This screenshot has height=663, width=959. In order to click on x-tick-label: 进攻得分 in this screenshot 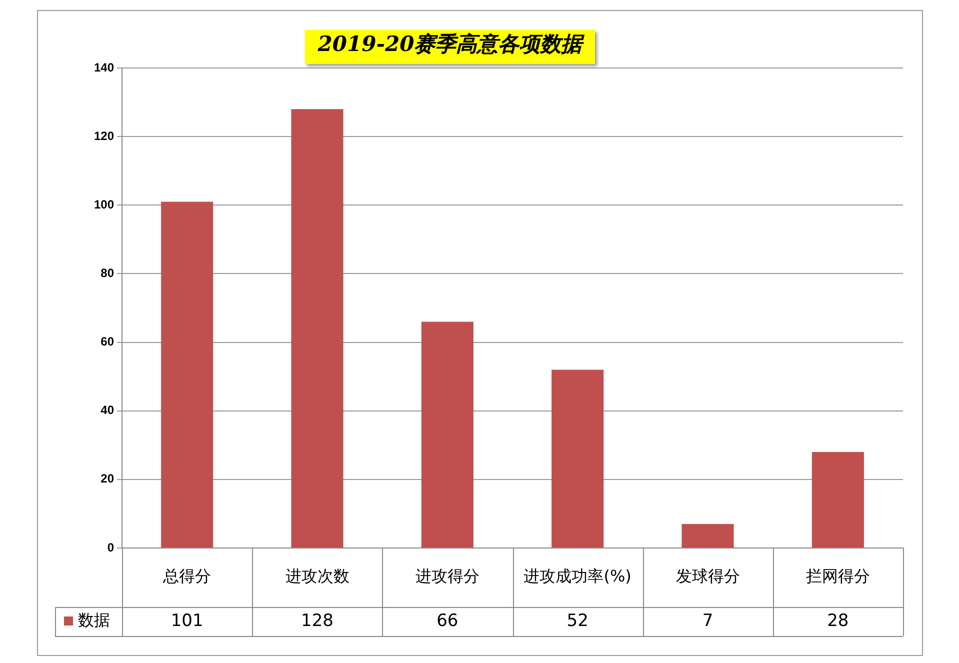, I will do `click(447, 576)`.